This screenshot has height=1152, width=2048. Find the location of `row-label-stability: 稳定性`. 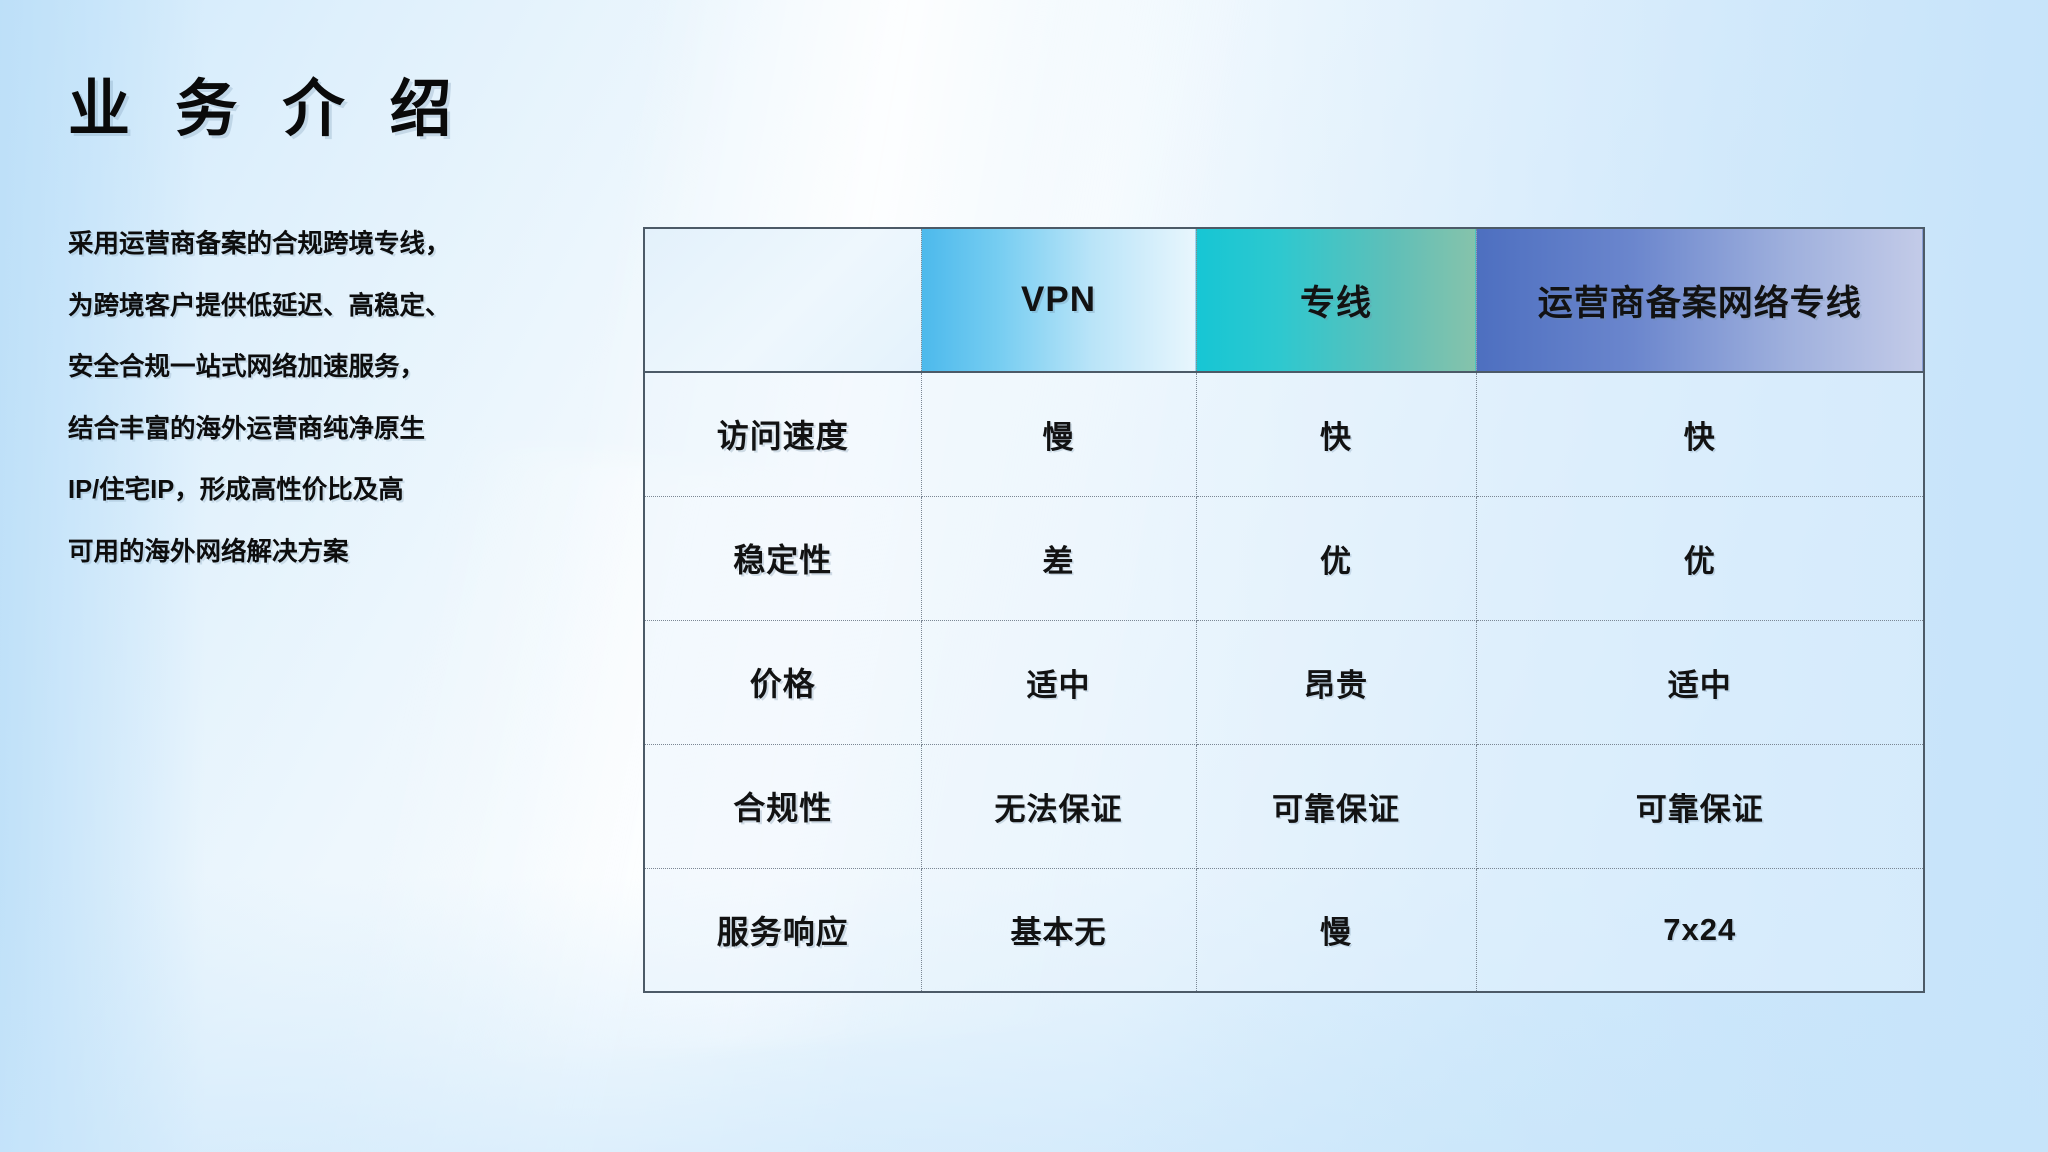

row-label-stability: 稳定性 is located at coordinates (782, 558).